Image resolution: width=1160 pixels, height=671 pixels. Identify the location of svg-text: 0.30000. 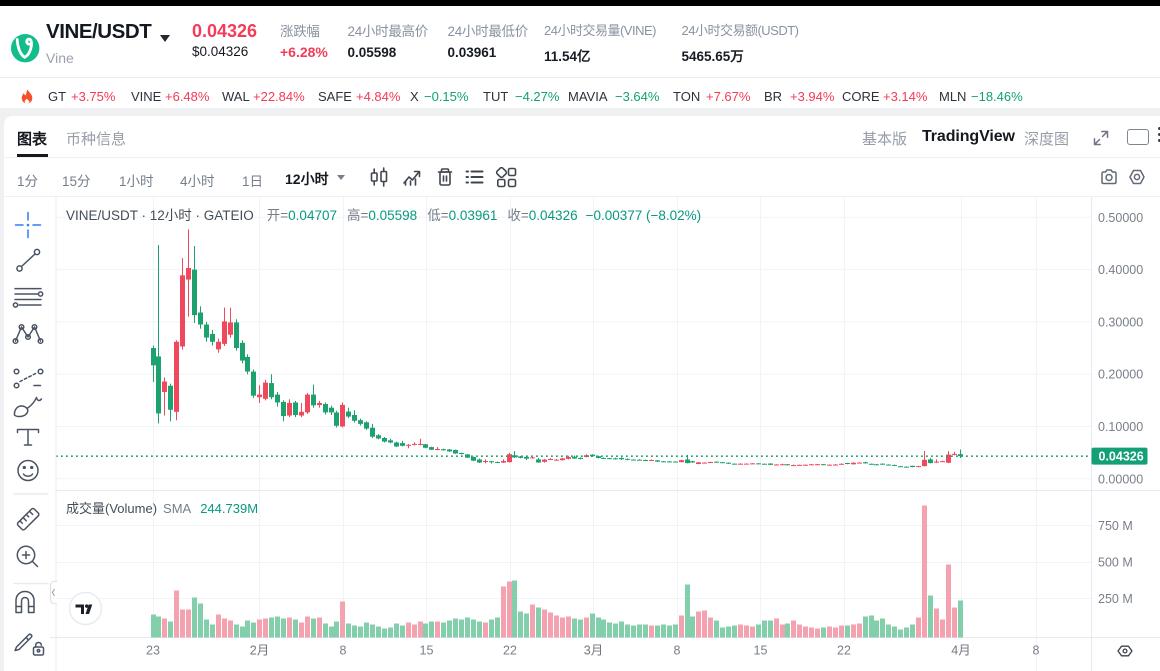
(1120, 322).